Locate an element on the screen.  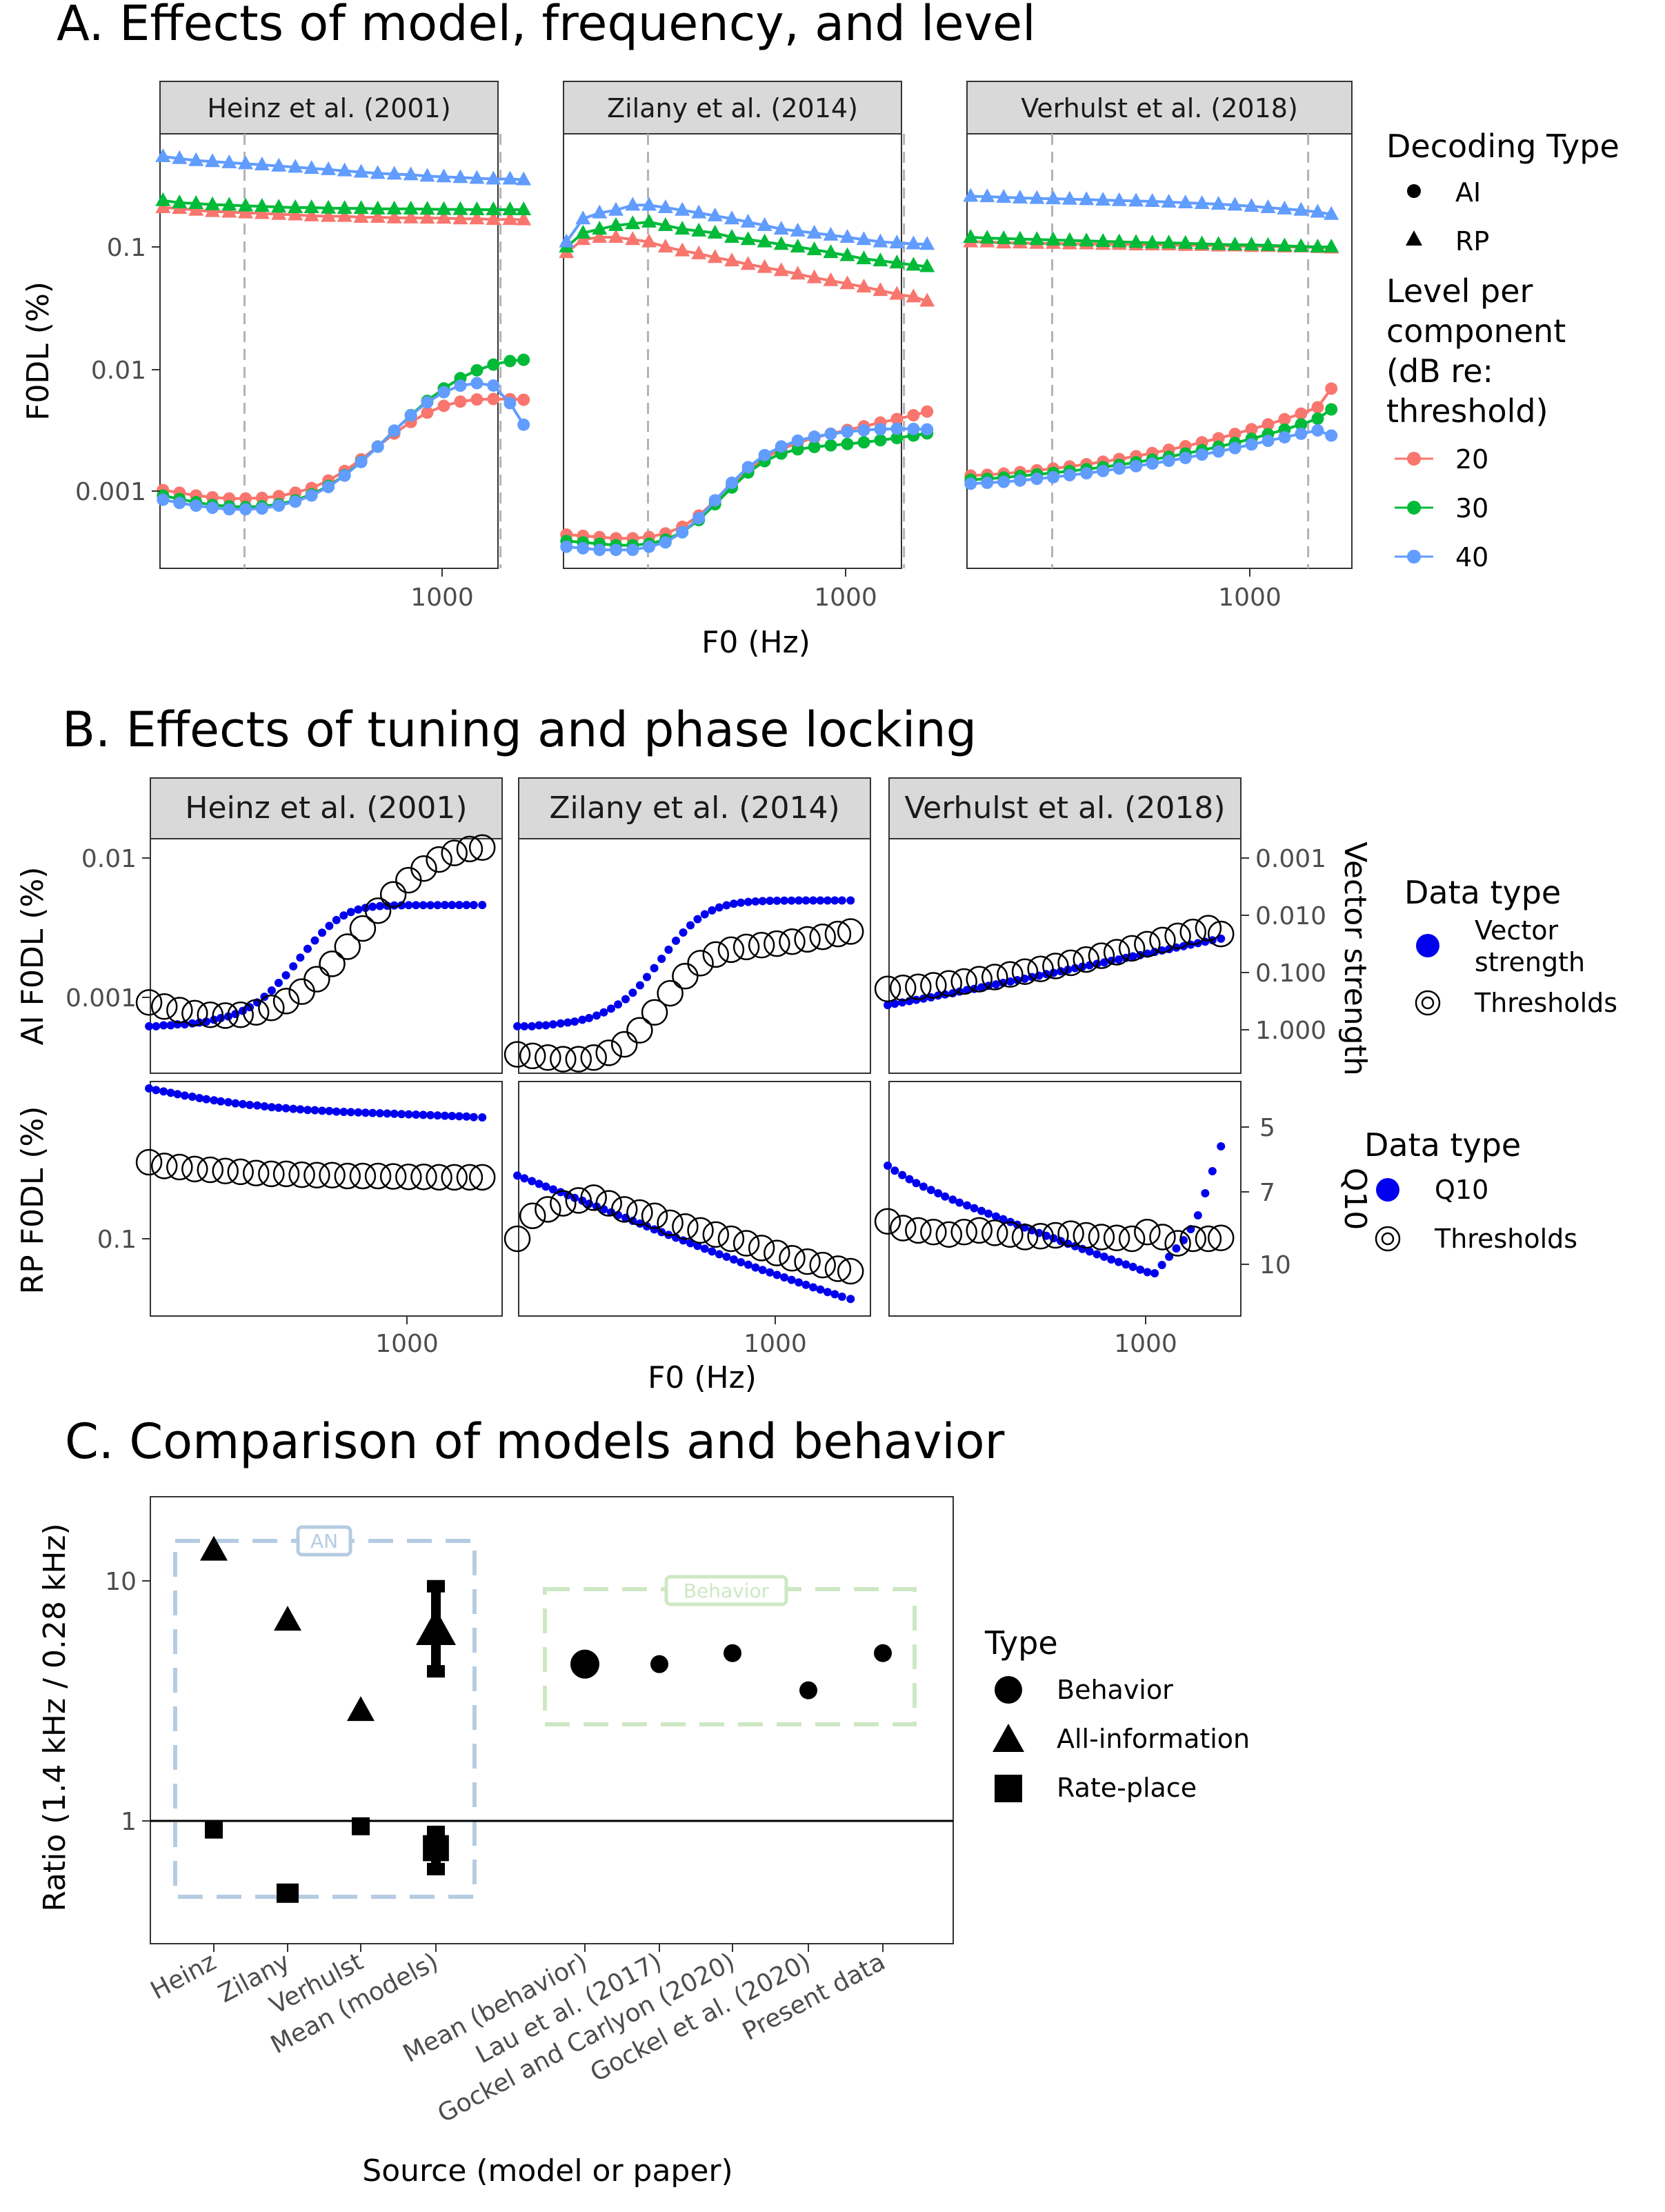
panel-a-ylabel: F0DL (%) is located at coordinates (38, 351).